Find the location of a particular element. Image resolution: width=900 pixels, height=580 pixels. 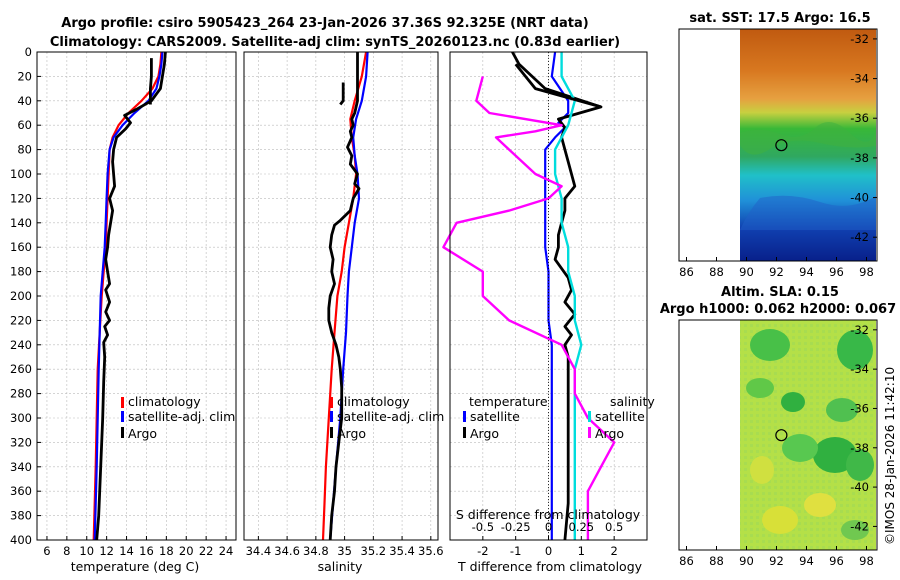

x-tick-label: 35 is located at coordinates (344, 551).